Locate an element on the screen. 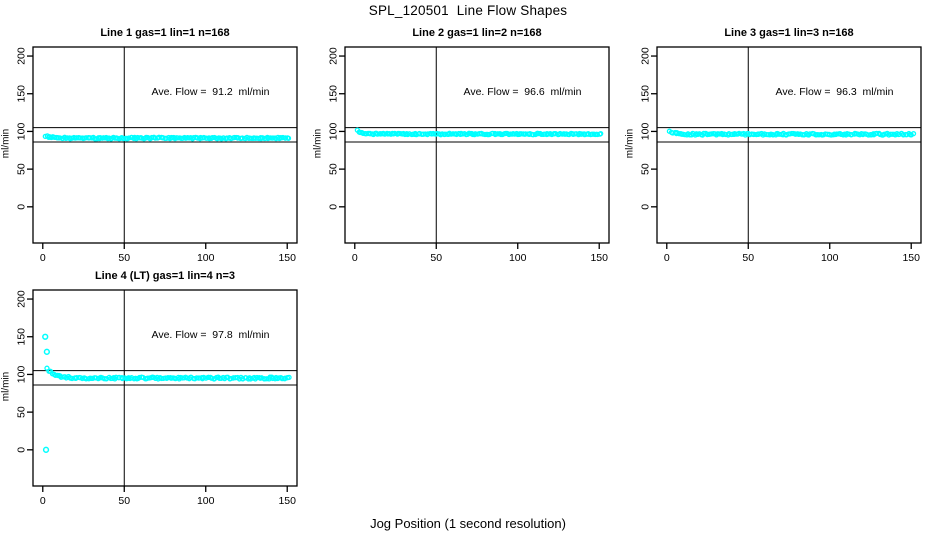 Image resolution: width=936 pixels, height=540 pixels. panel-line1-plot: 0 50 100 150 0 50 100 150 200 is located at coordinates (157, 155).